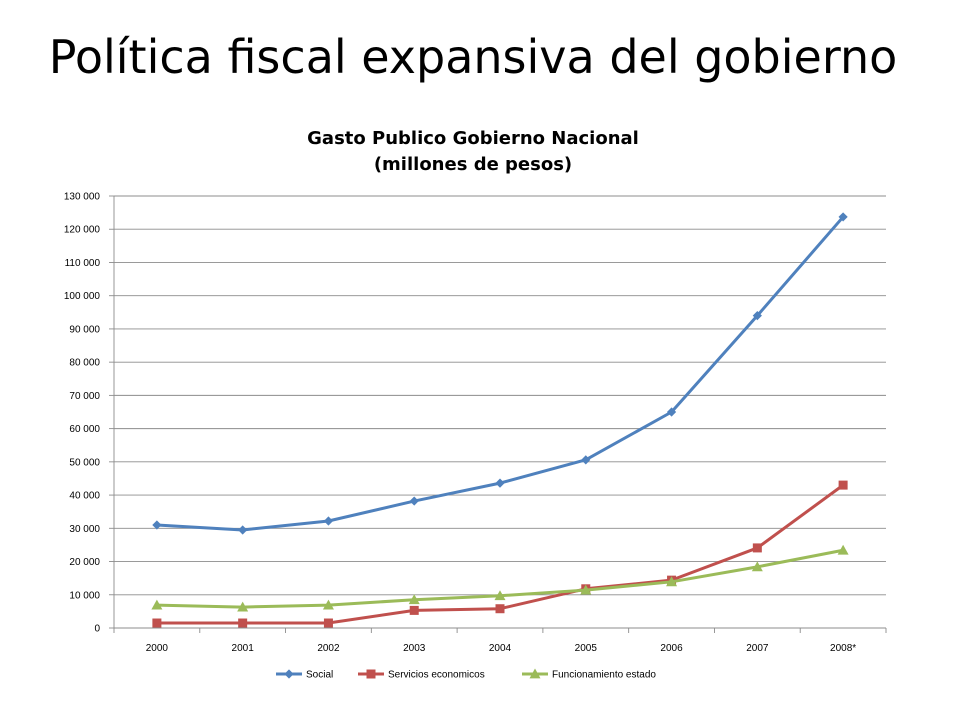 This screenshot has height=720, width=960. I want to click on y-tick-label: 20 000, so click(84, 562).